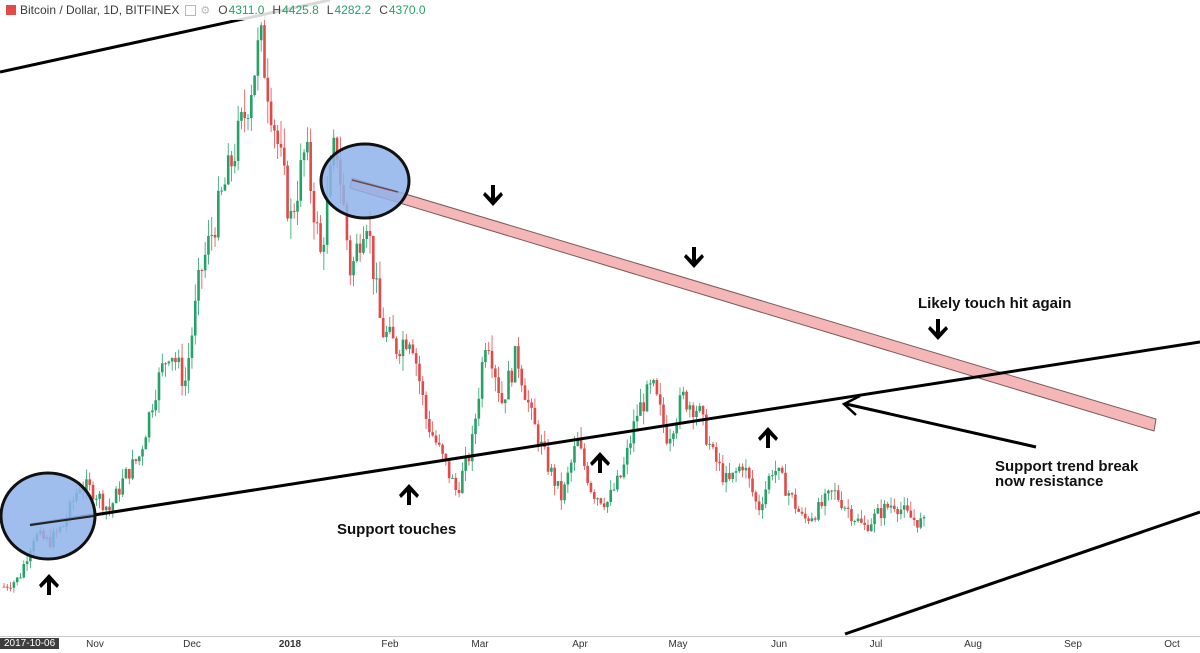 The height and width of the screenshot is (653, 1200). I want to click on x-tick-label: Sep, so click(1073, 644).